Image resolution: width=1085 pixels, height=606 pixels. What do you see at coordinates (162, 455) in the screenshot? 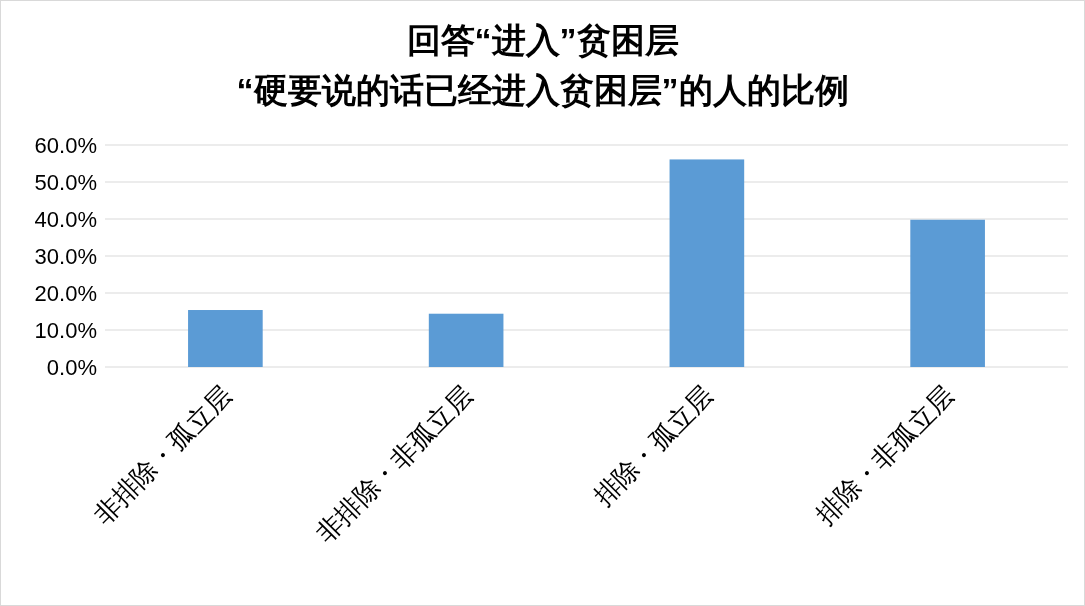
I see `x-tick-label: 非排除・孤立层` at bounding box center [162, 455].